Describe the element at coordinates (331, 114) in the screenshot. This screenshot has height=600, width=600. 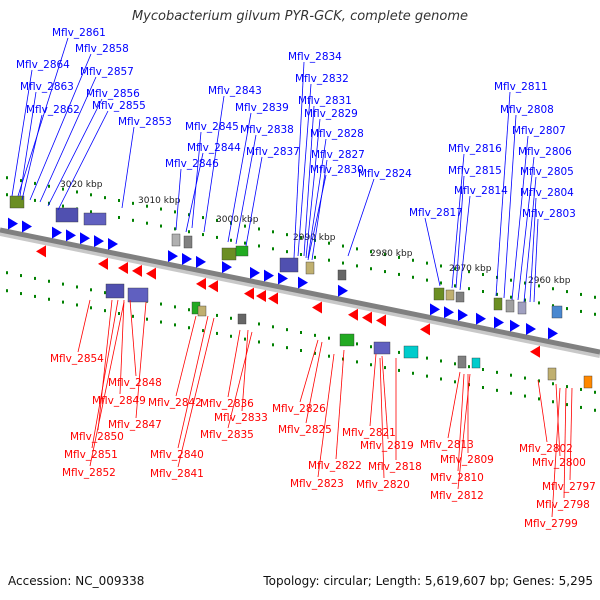
I see `forward-gene-label: Mflv_2829` at that location.